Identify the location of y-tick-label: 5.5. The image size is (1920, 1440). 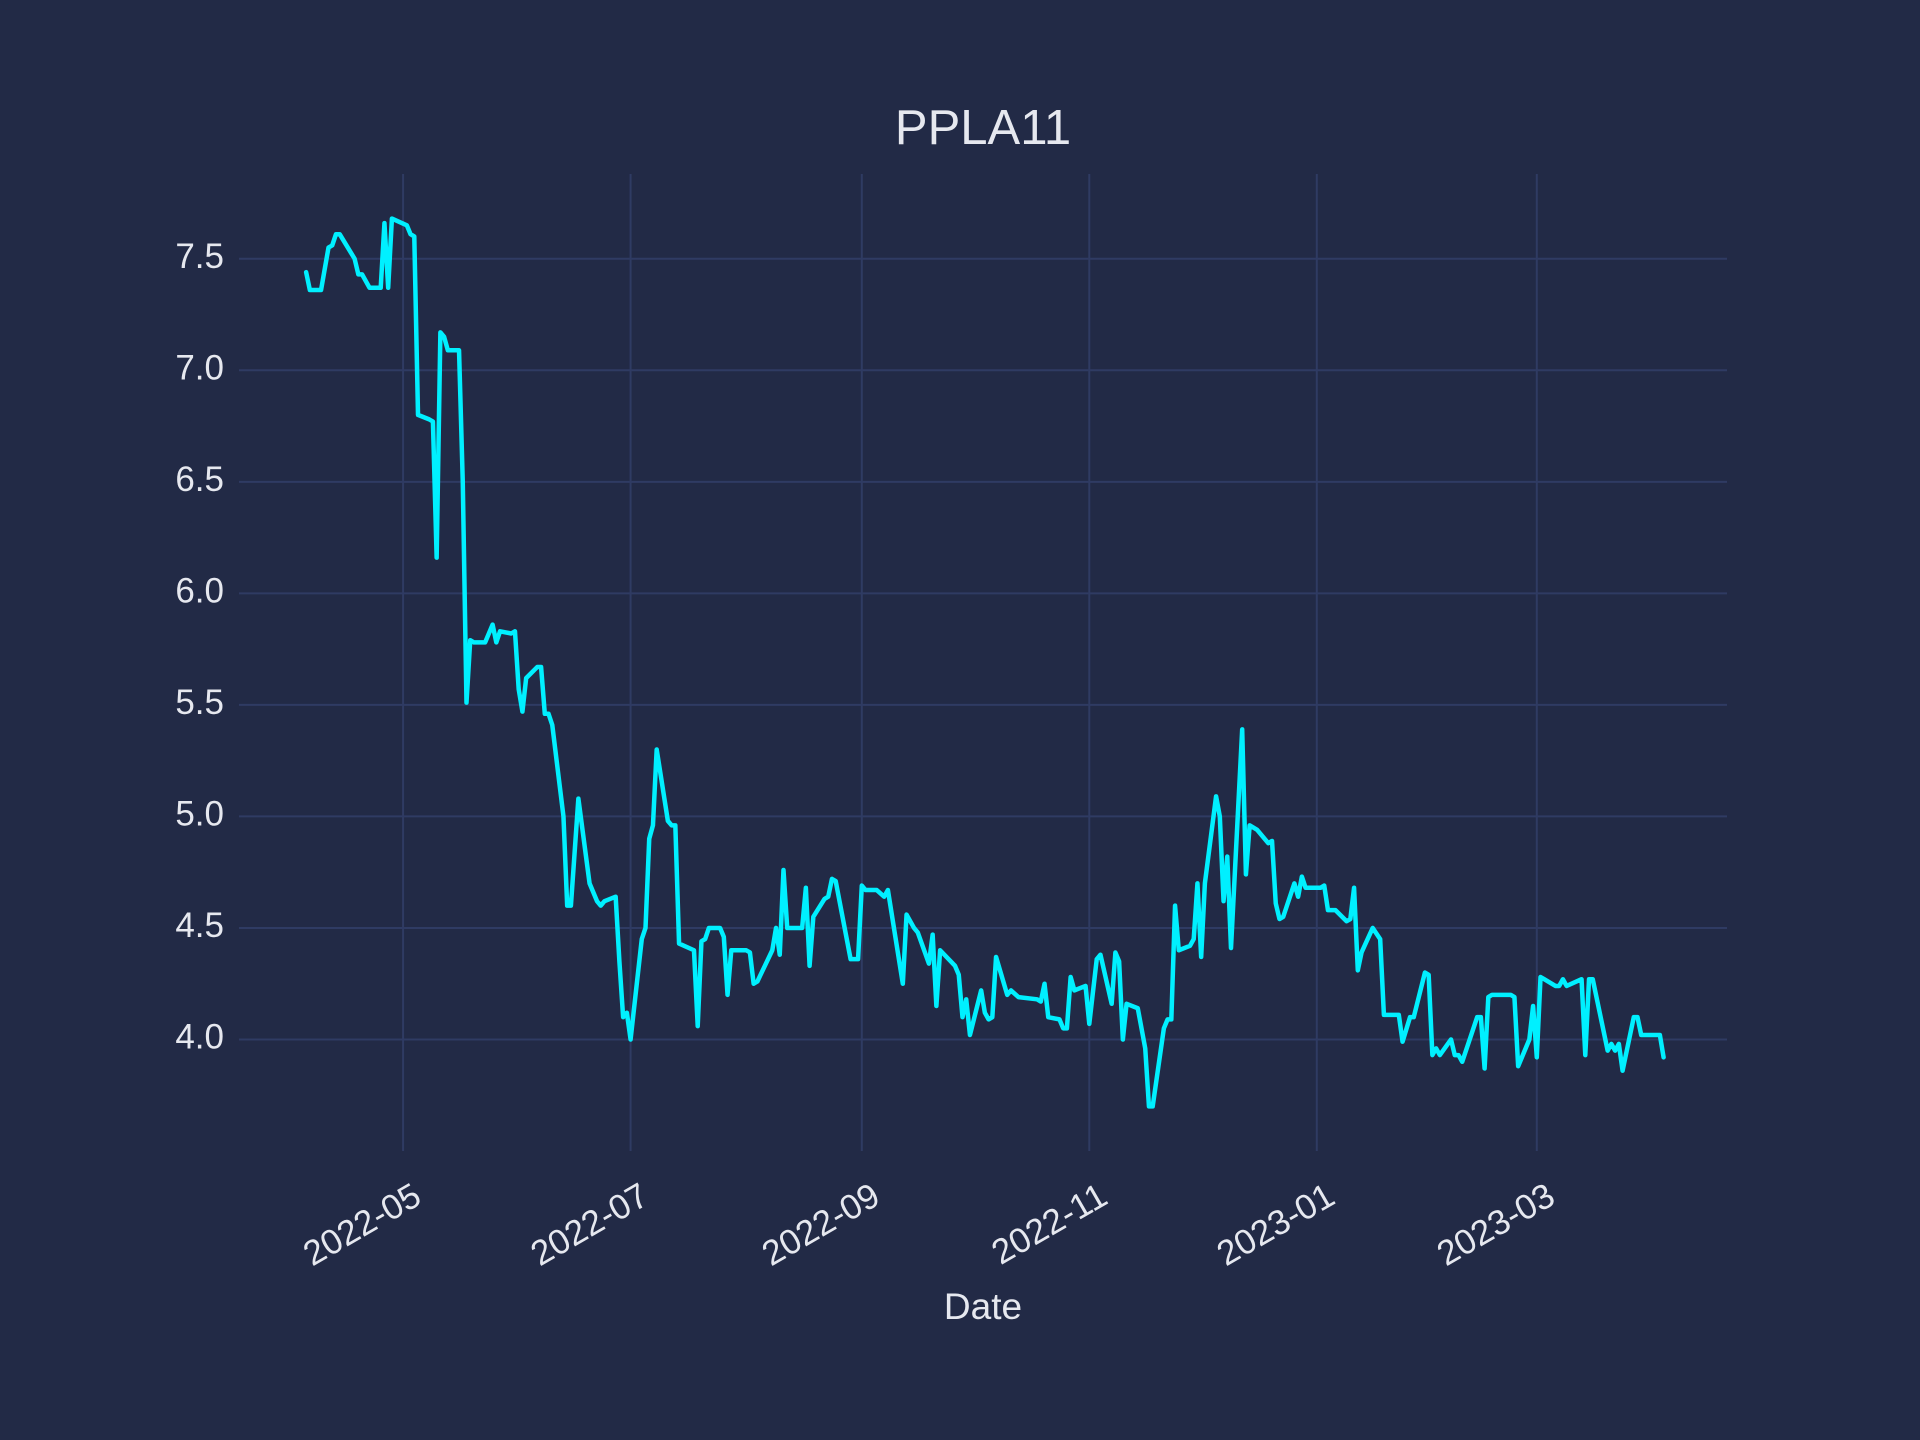
(199, 702).